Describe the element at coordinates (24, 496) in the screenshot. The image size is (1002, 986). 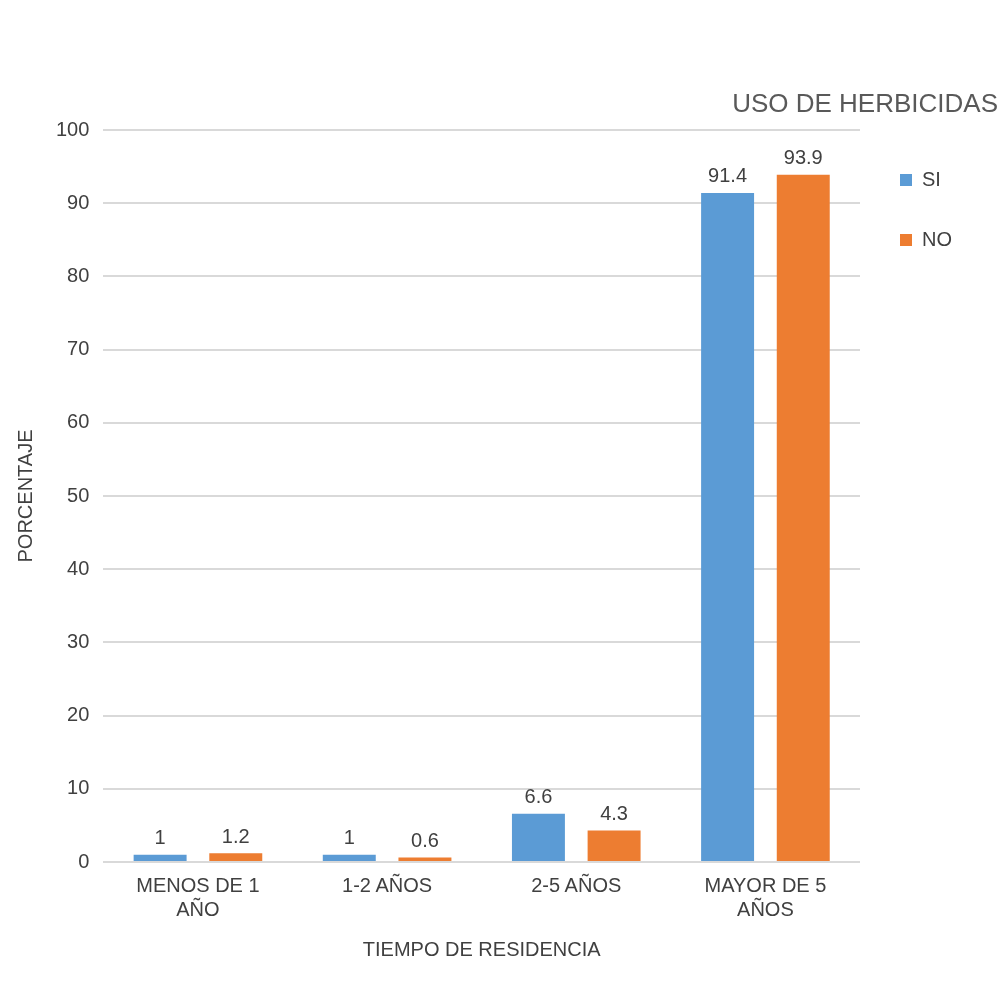
I see `y-axis-title: PORCENTAJE` at that location.